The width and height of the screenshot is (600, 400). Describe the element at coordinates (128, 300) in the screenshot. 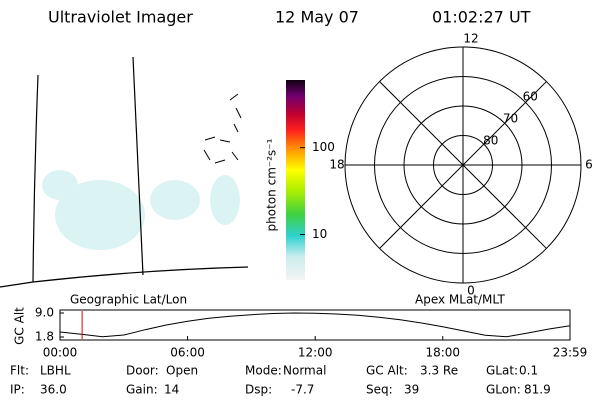

I see `map-label: Geographic Lat/Lon` at that location.